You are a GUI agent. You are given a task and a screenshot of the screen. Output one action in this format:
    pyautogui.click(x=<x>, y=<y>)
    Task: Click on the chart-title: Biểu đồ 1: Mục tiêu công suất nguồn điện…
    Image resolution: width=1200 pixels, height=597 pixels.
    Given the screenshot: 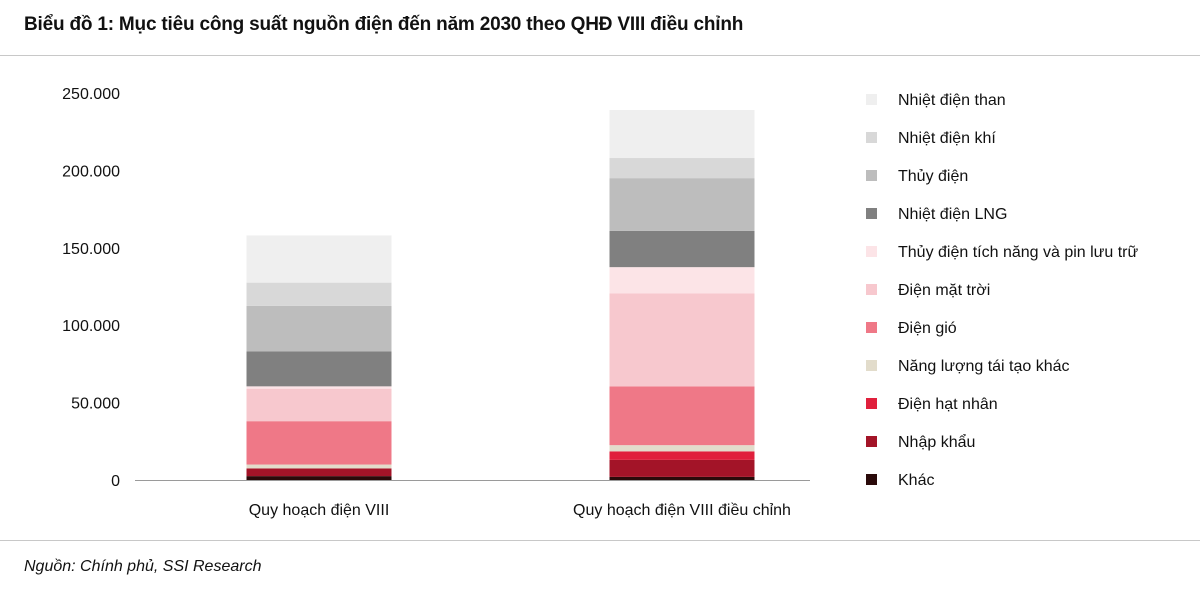 What is the action you would take?
    pyautogui.click(x=384, y=24)
    